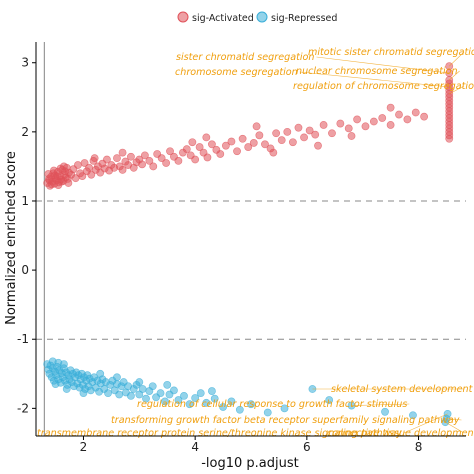  What do you see at coordinates (304, 18) in the screenshot?
I see `legend-label-repressed: sig-Repressed` at bounding box center [304, 18].